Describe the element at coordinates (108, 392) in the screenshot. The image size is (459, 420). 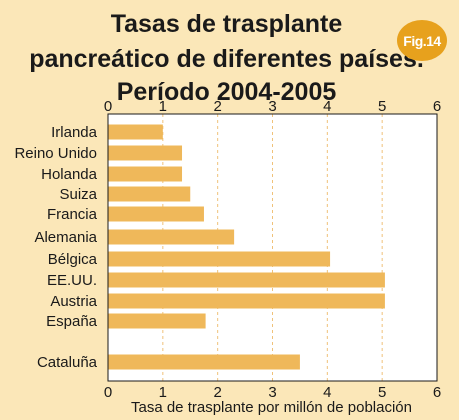
I see `x-tick-label-bottom: 0` at that location.